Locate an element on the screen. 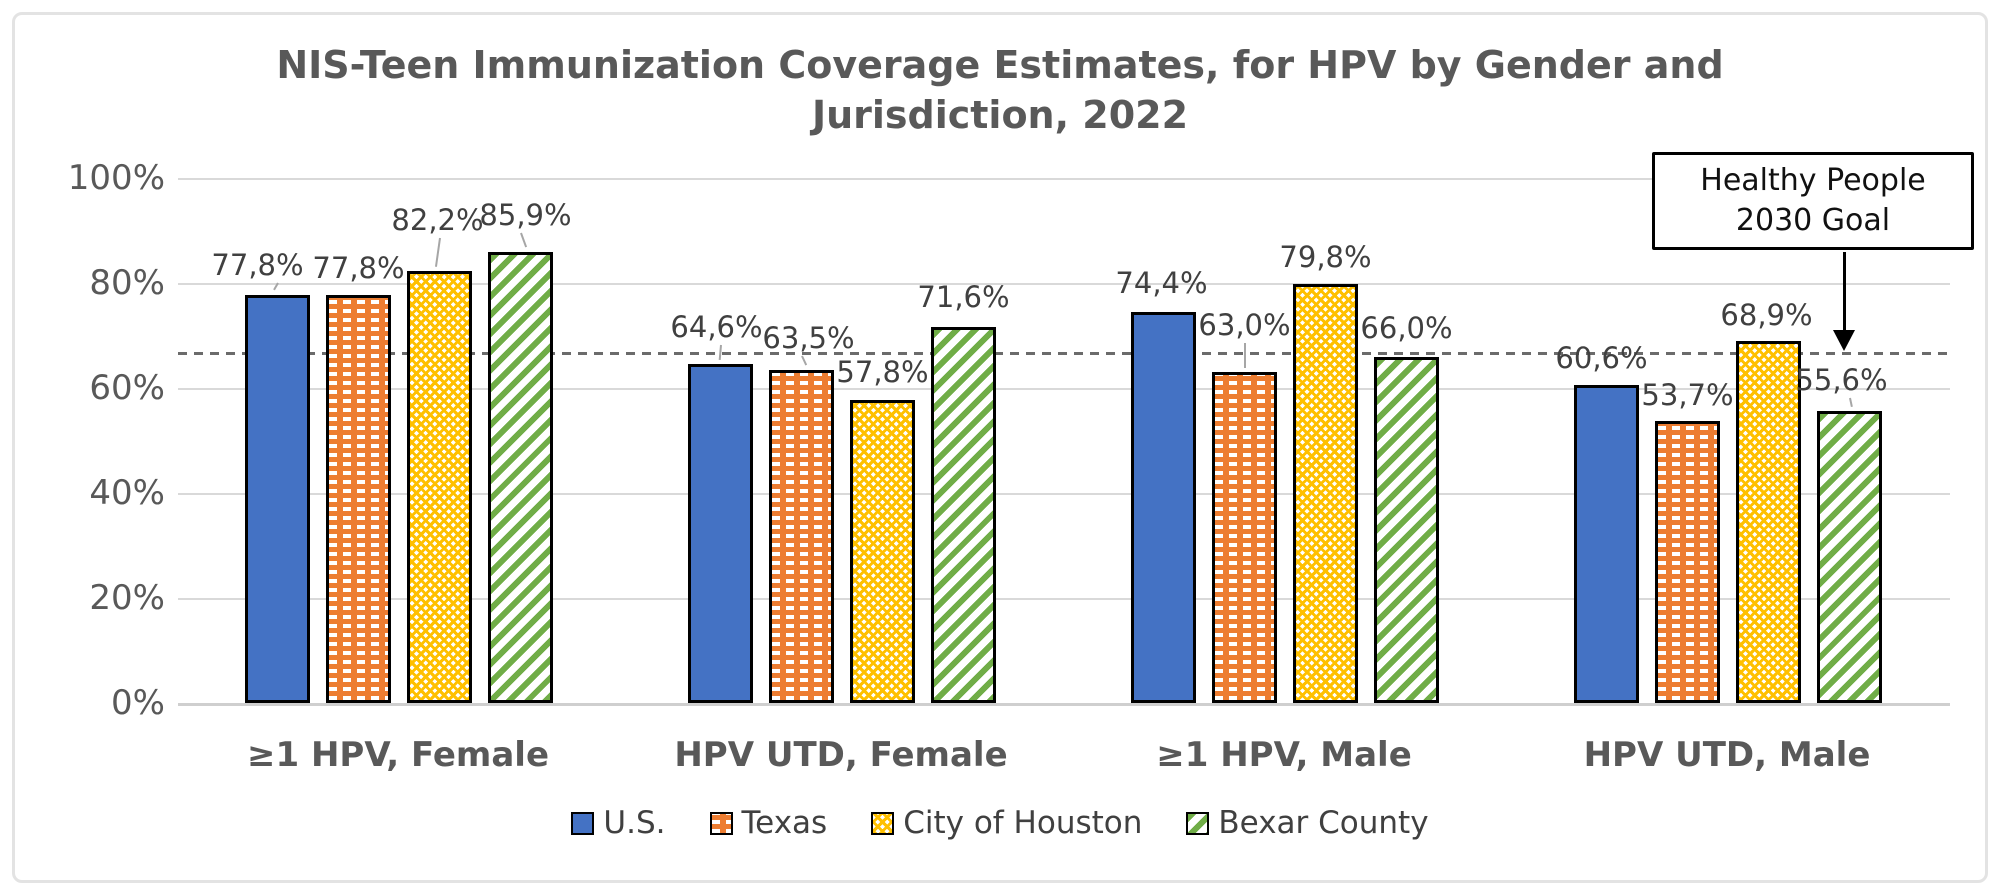 This screenshot has height=895, width=2000. y-axis-tick-label: 20% is located at coordinates (127, 598).